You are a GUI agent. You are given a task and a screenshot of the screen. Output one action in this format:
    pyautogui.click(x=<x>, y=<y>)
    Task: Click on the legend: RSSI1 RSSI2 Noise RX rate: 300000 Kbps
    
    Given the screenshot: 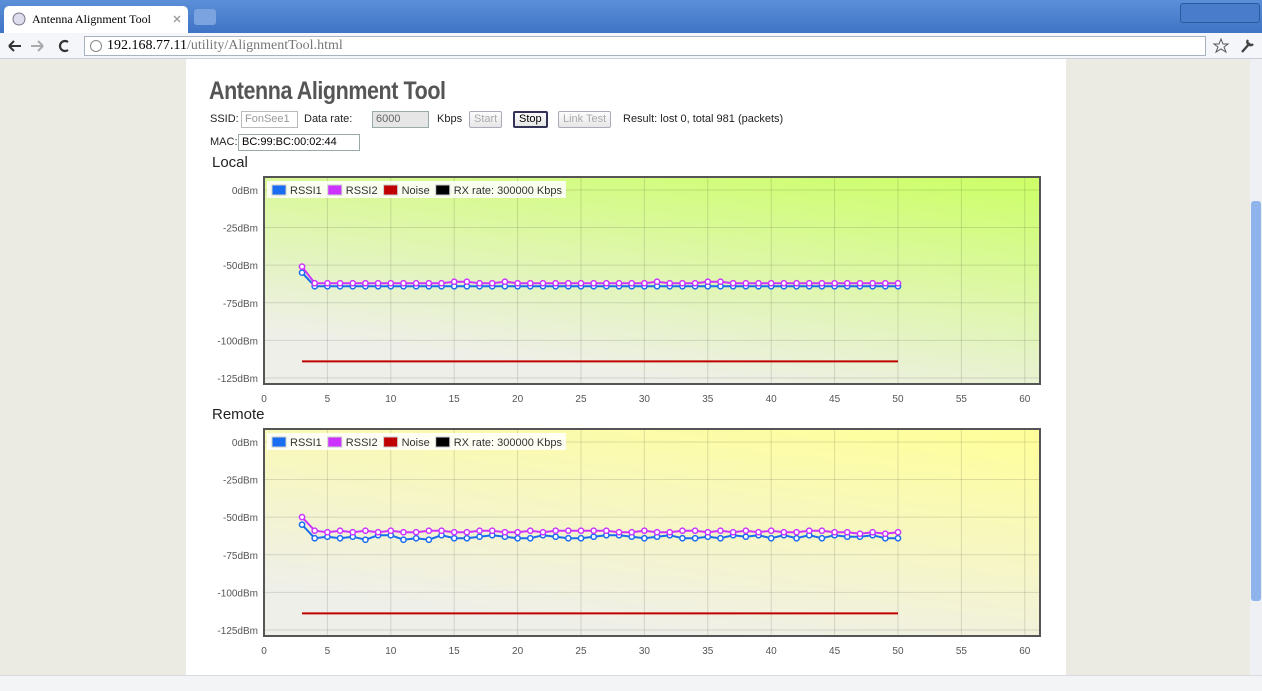 What is the action you would take?
    pyautogui.click(x=416, y=441)
    